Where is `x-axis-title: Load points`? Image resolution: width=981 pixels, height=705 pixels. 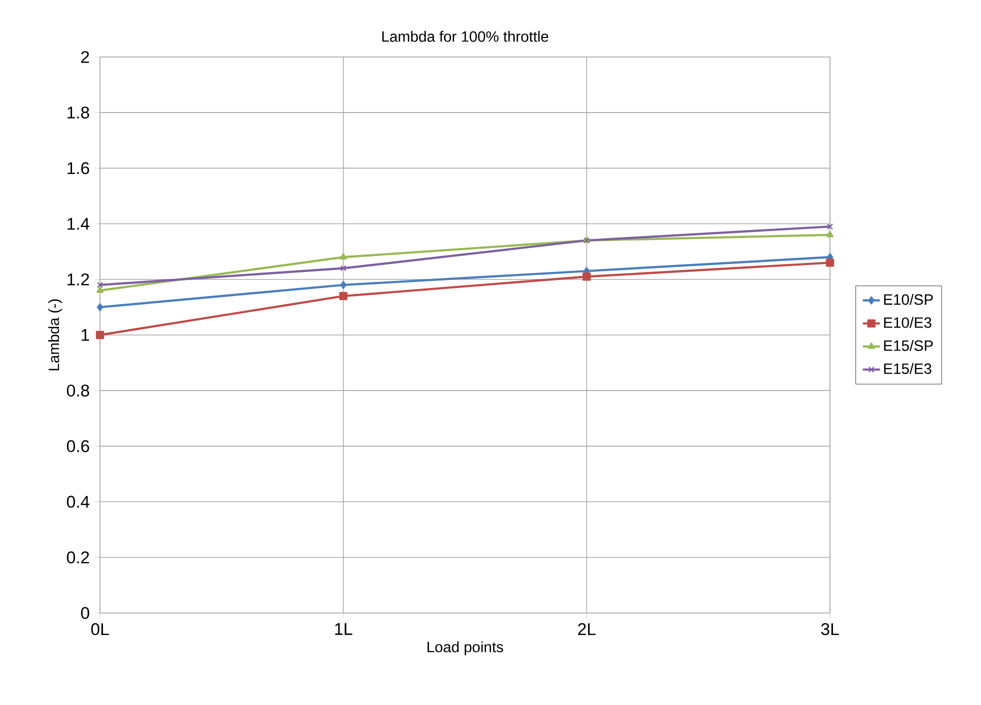 x-axis-title: Load points is located at coordinates (466, 648).